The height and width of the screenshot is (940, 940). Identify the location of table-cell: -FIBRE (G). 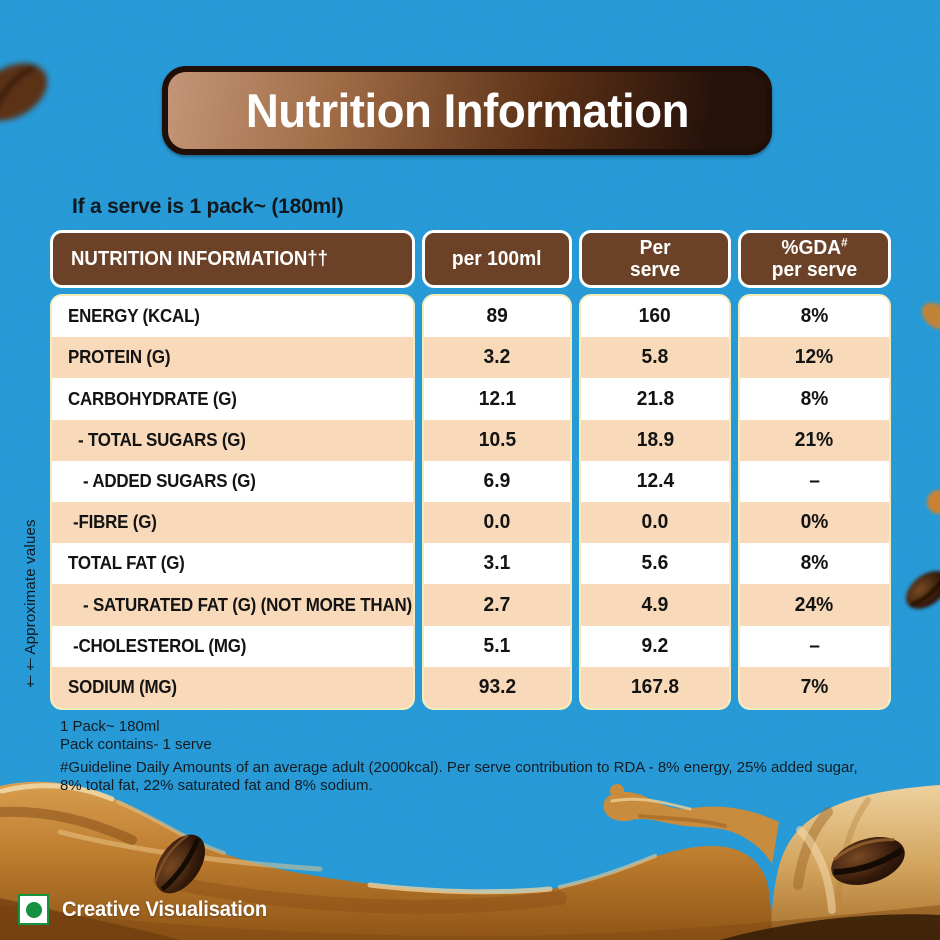
(232, 523).